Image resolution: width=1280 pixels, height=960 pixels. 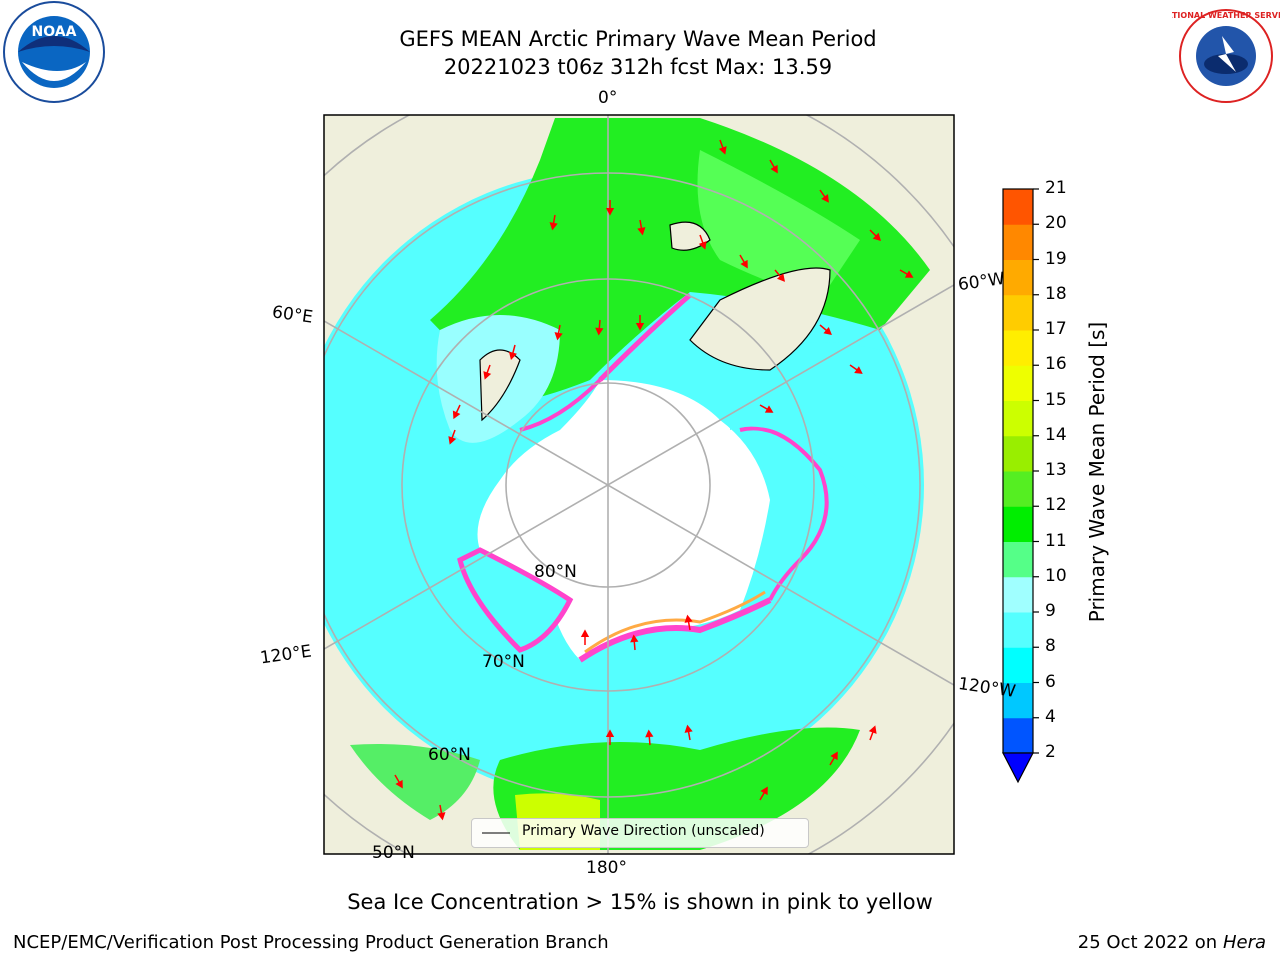 What do you see at coordinates (1050, 752) in the screenshot?
I see `colorbar-tick-label: 2` at bounding box center [1050, 752].